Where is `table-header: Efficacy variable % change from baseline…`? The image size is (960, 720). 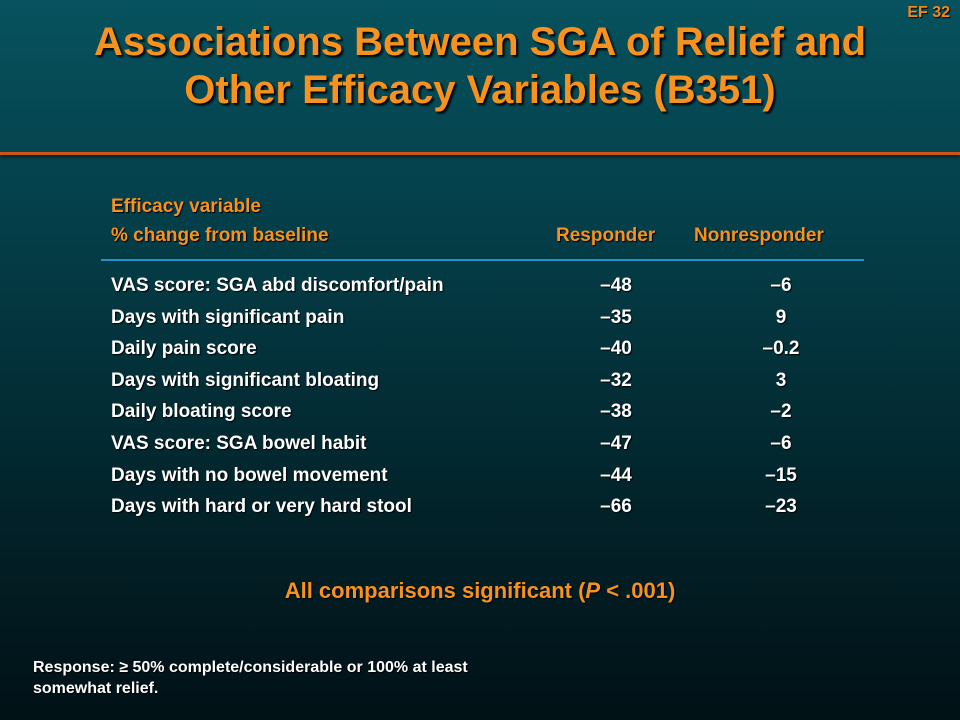
table-header: Efficacy variable % change from baseline… is located at coordinates (486, 221).